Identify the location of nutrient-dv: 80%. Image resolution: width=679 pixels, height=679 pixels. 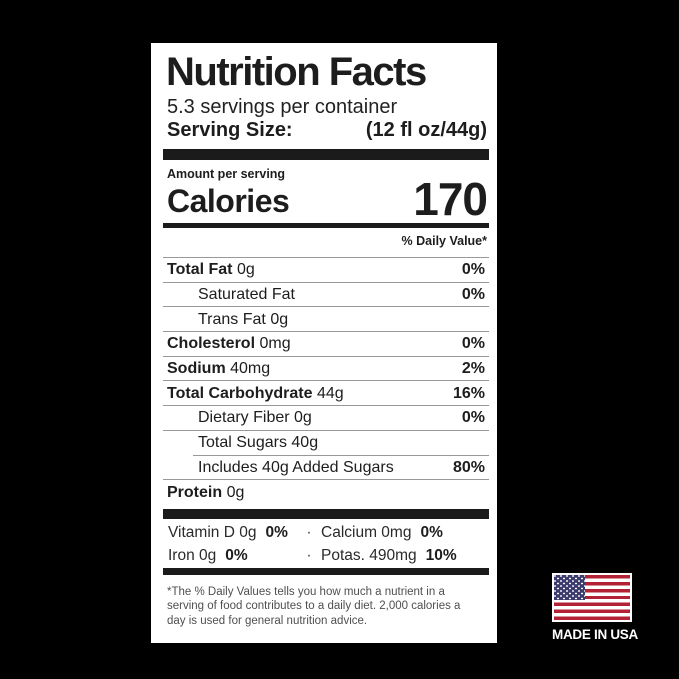
(468, 467).